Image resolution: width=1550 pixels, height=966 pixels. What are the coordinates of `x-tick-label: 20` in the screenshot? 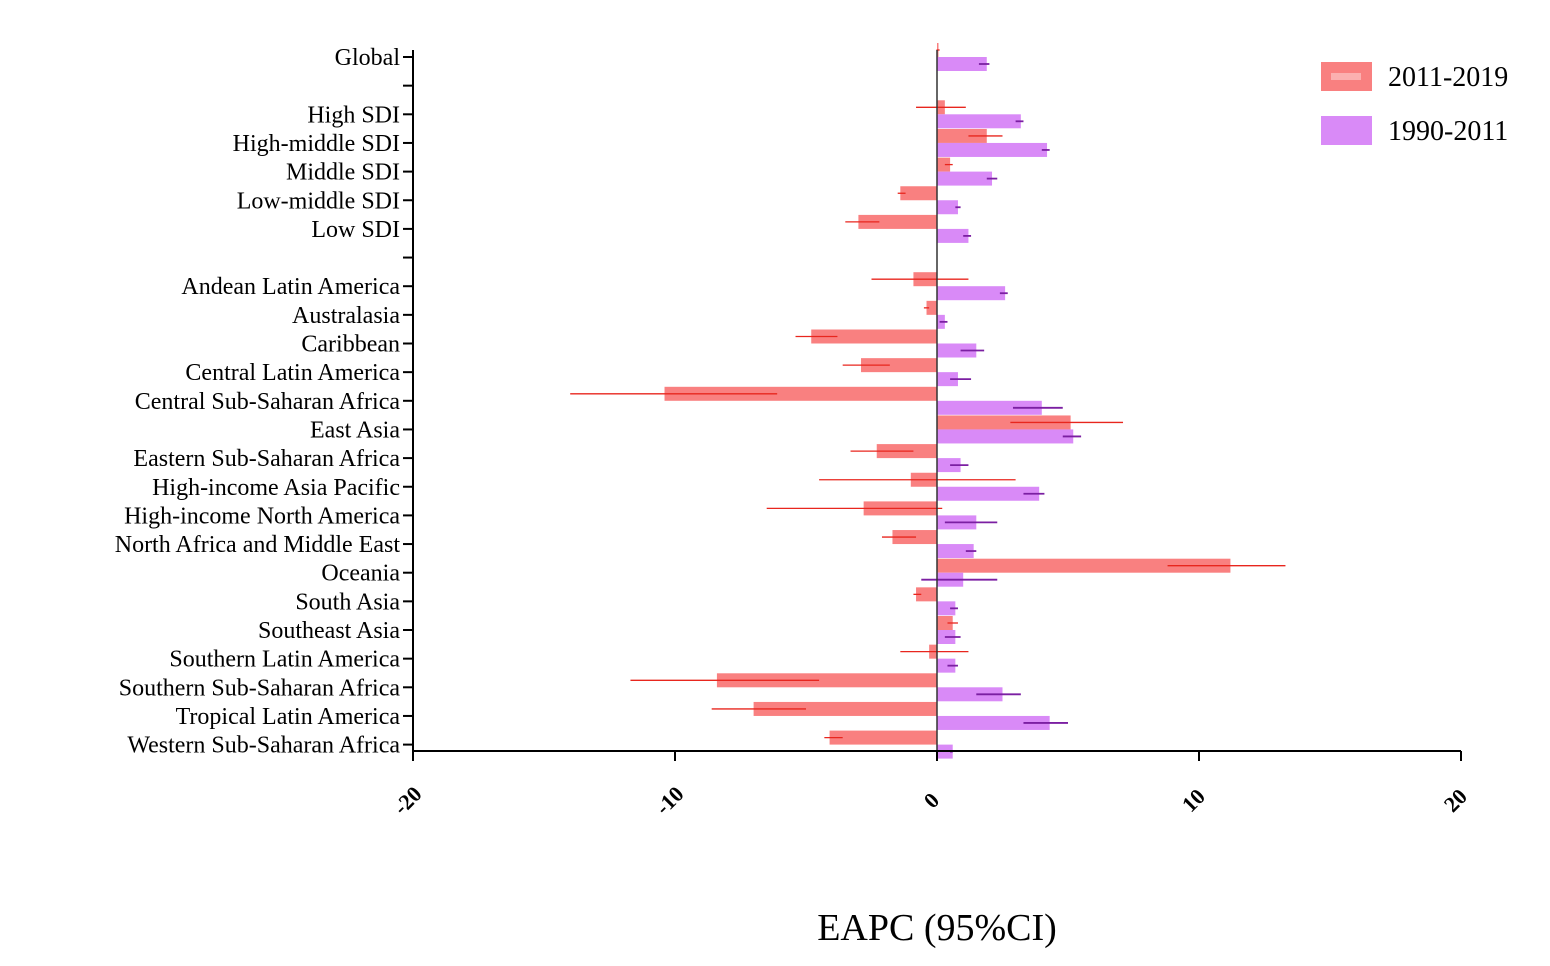 It's located at (1455, 800).